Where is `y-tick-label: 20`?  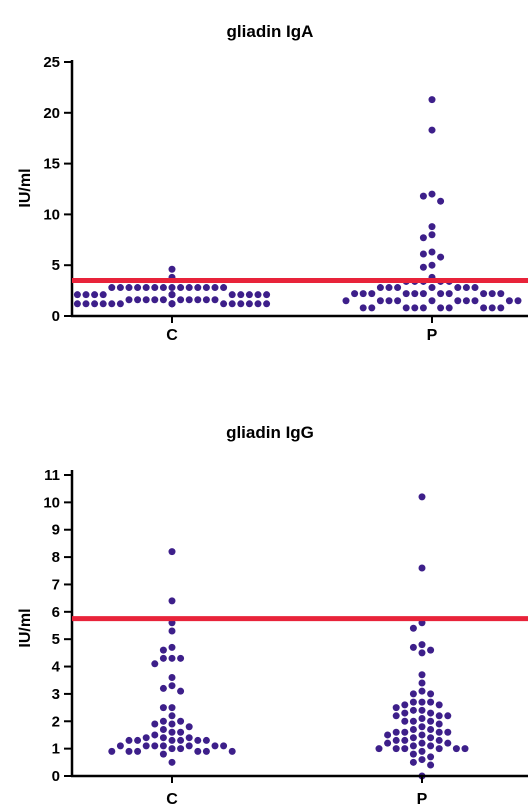 y-tick-label: 20 is located at coordinates (51, 113).